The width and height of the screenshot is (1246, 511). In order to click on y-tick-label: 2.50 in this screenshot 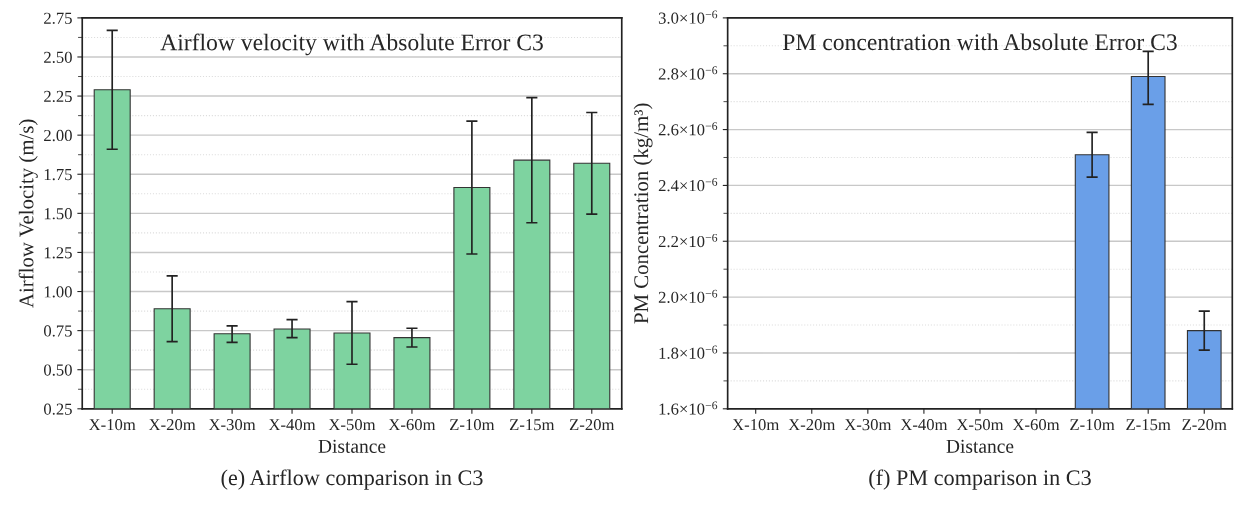, I will do `click(58, 57)`.